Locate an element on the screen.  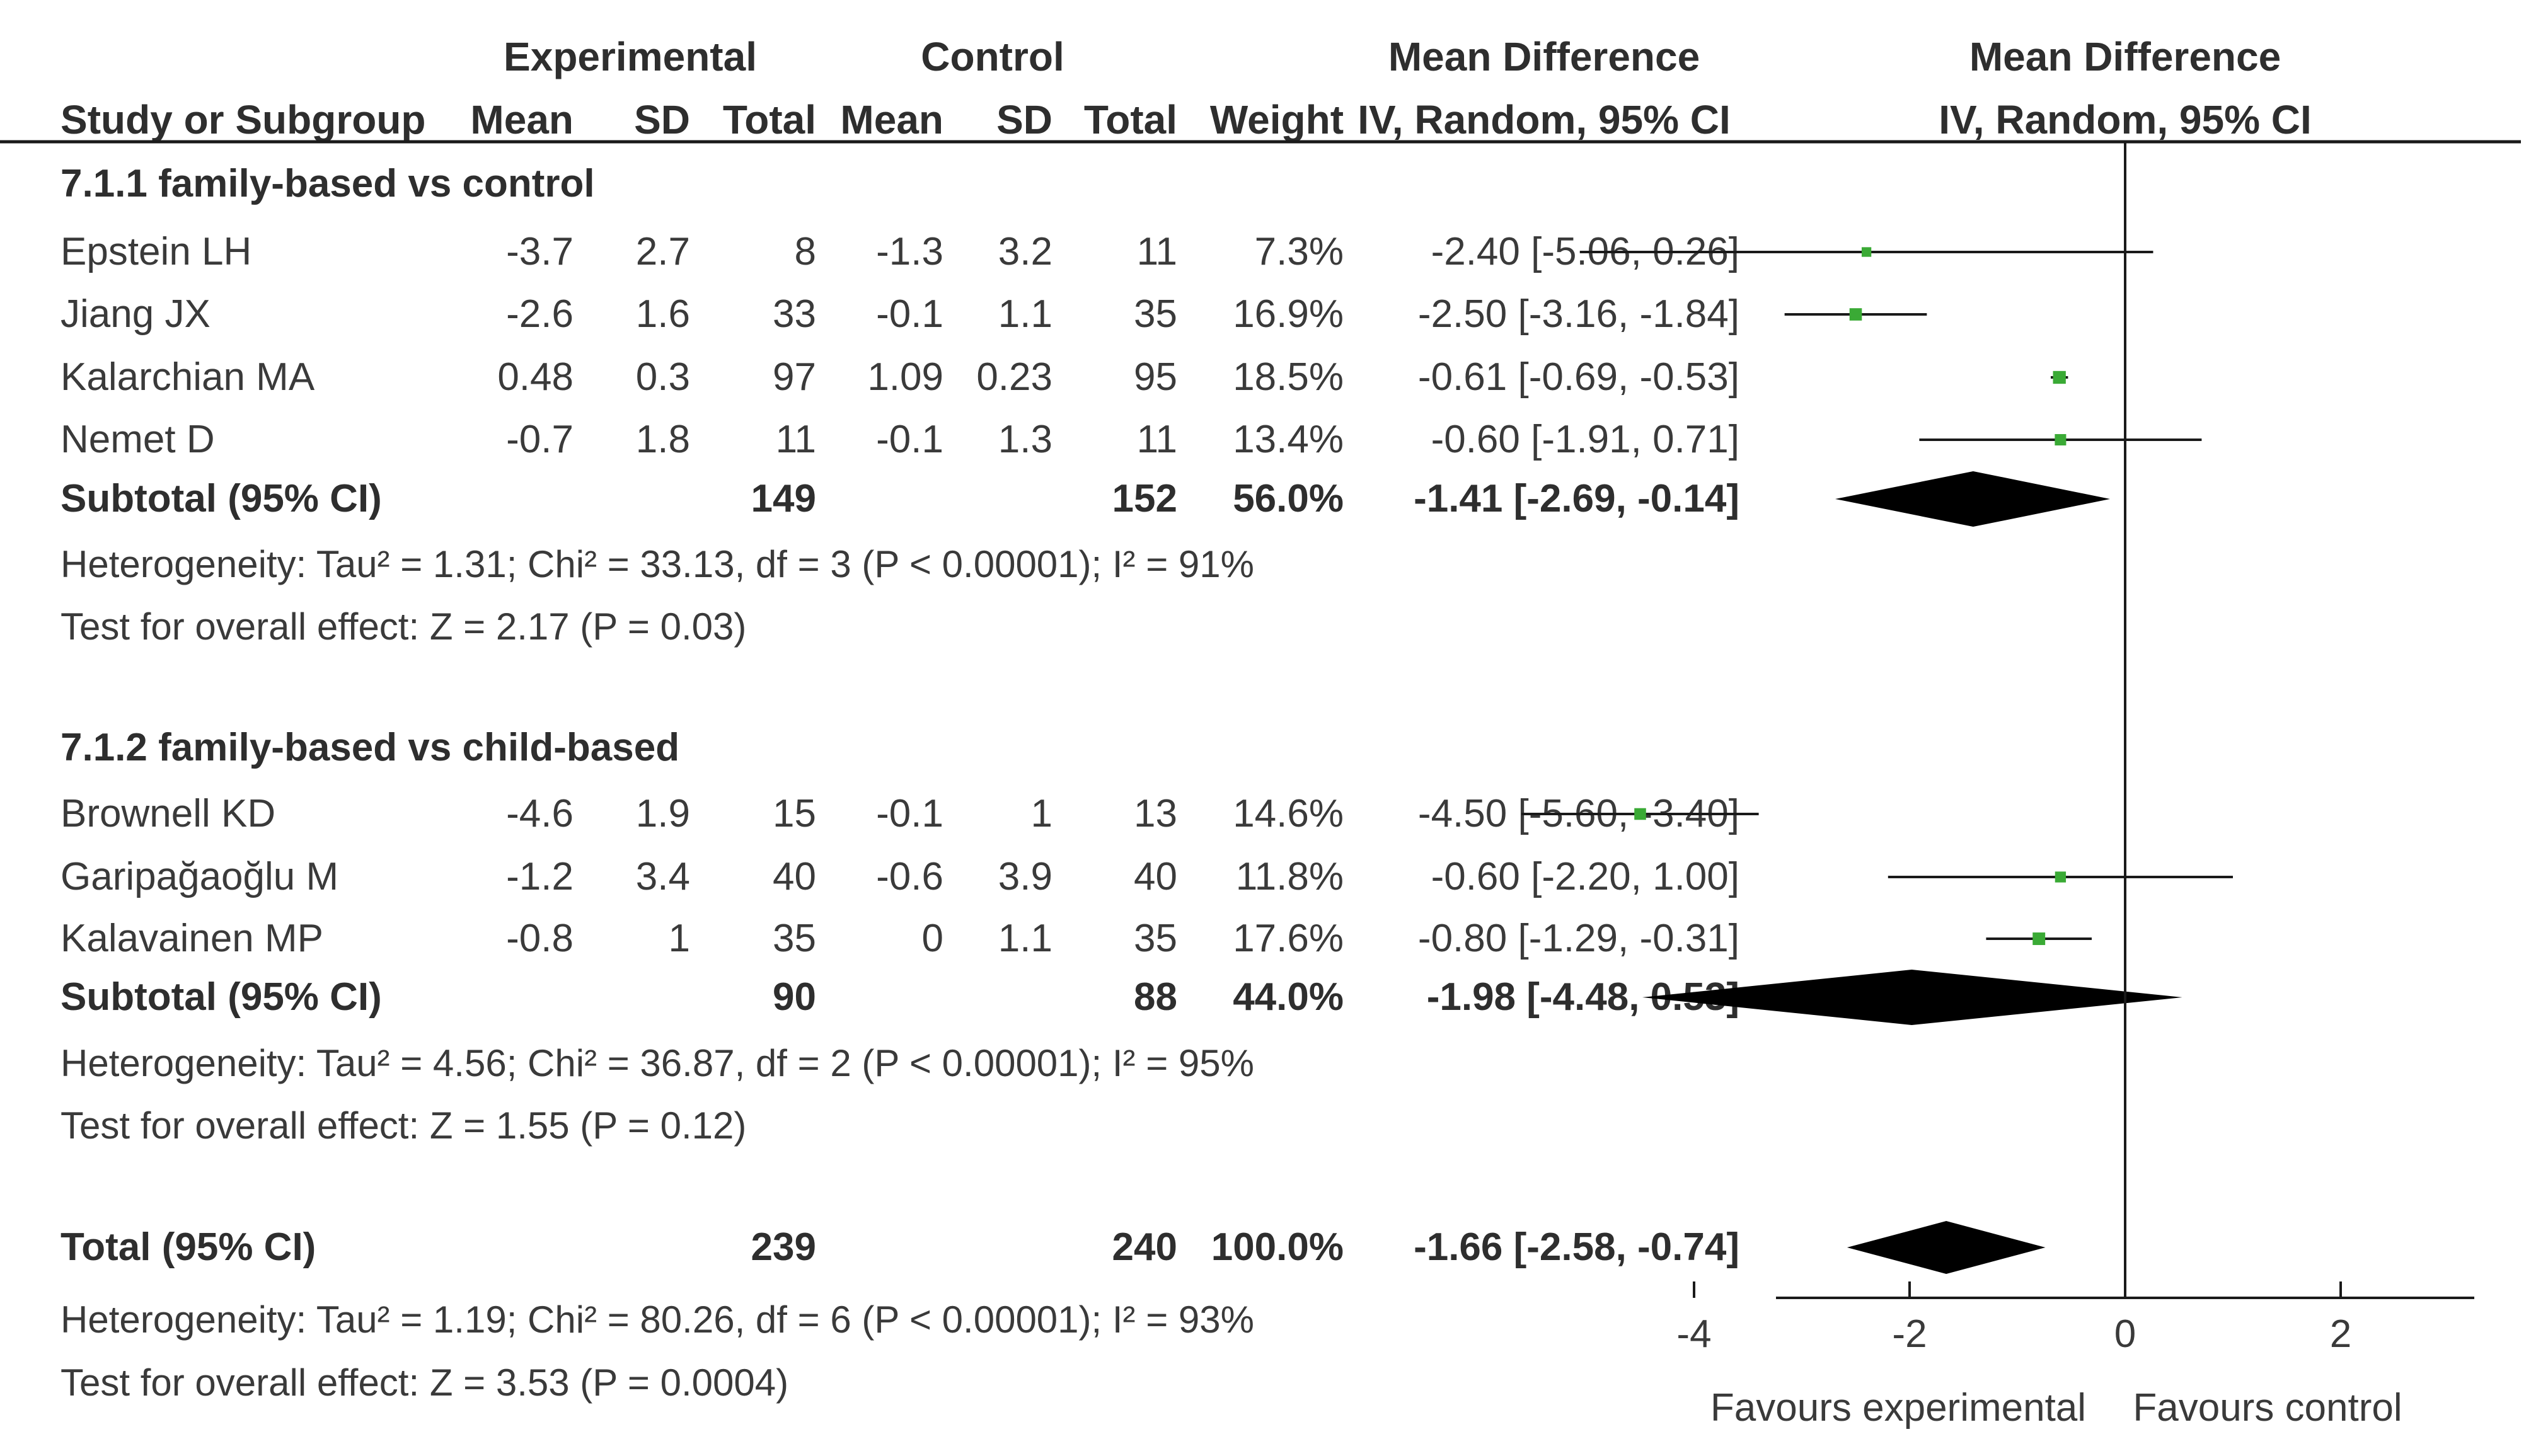
header-iv-random-table: IV, Random, 95% CI is located at coordinates (1545, 119).